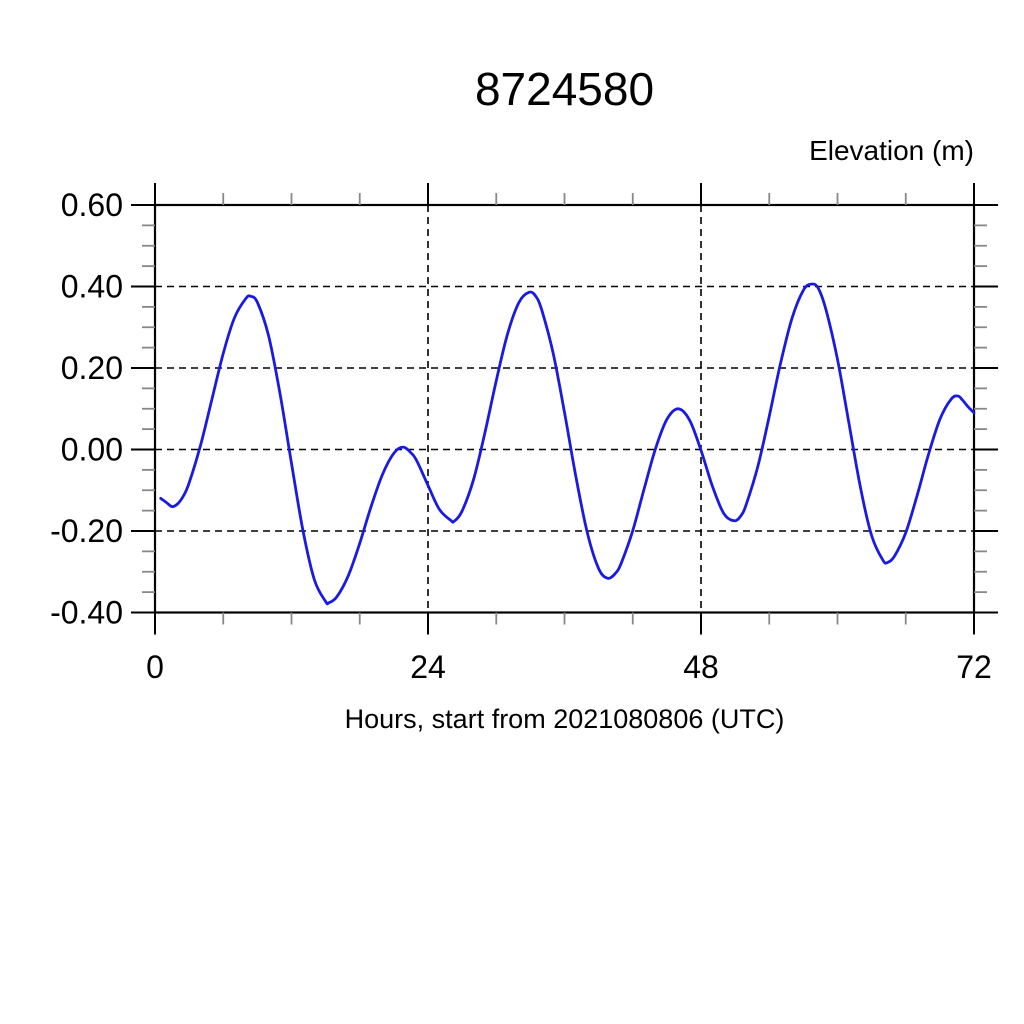  What do you see at coordinates (428, 667) in the screenshot?
I see `x-tick-label: 24` at bounding box center [428, 667].